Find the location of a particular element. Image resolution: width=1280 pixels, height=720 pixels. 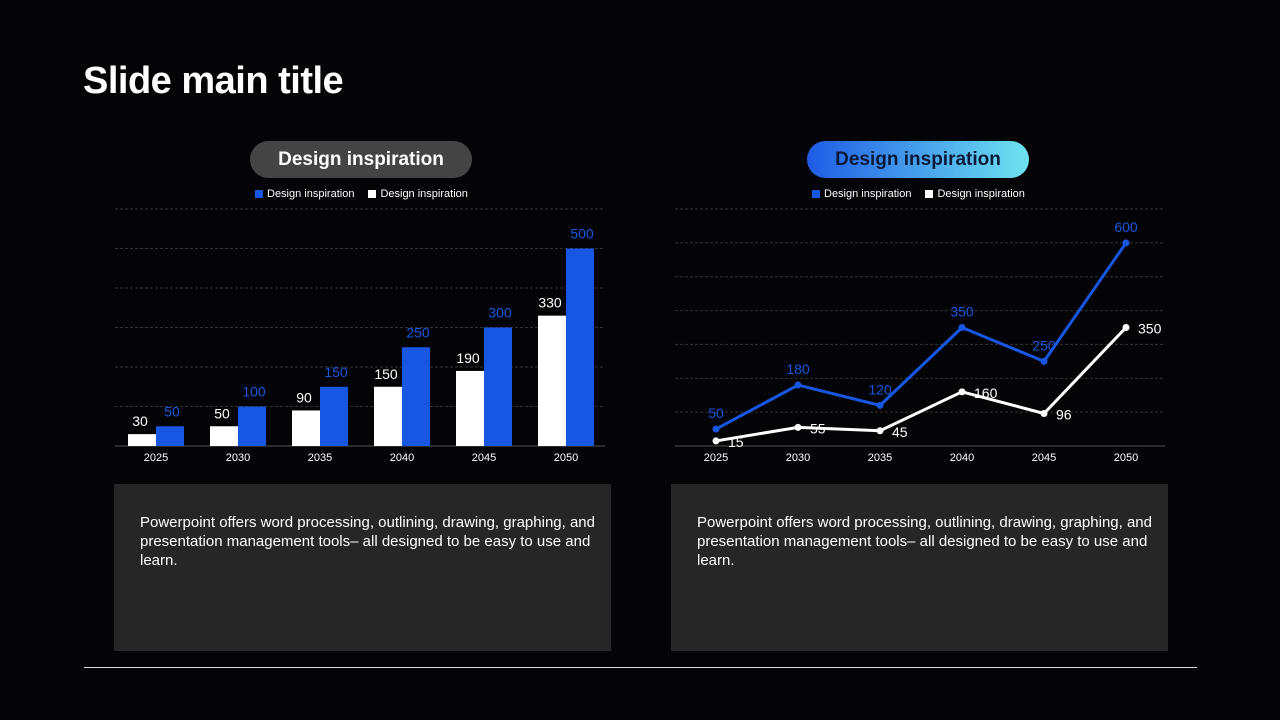

data-label-blue: 500 is located at coordinates (582, 234).